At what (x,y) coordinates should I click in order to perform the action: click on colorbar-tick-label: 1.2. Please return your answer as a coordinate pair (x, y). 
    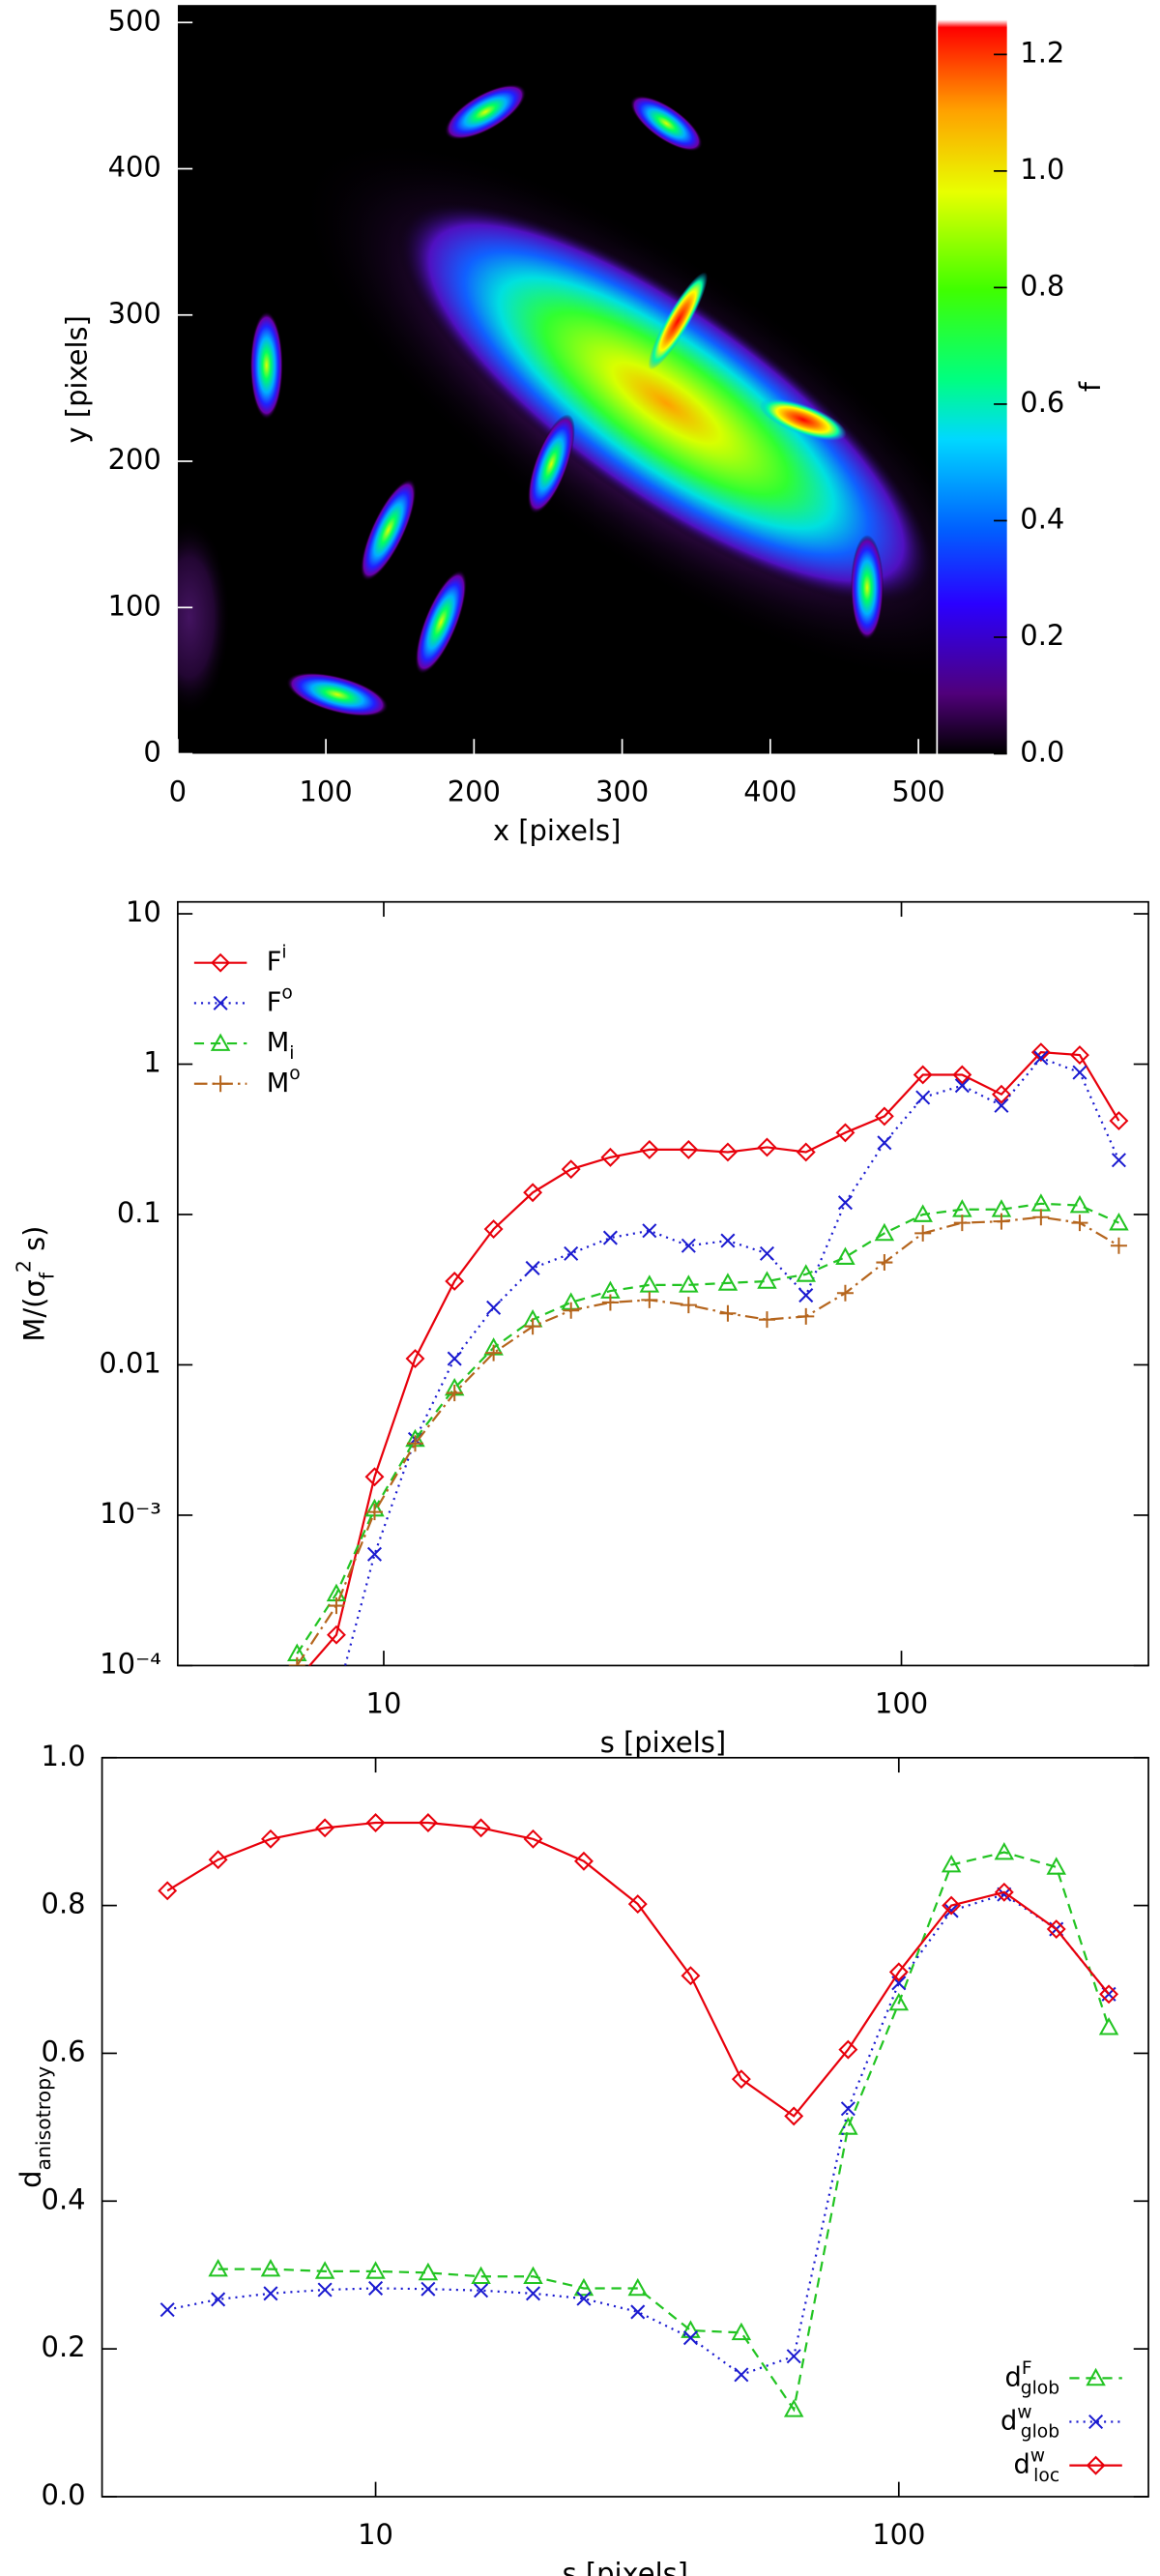
    Looking at the image, I should click on (1042, 52).